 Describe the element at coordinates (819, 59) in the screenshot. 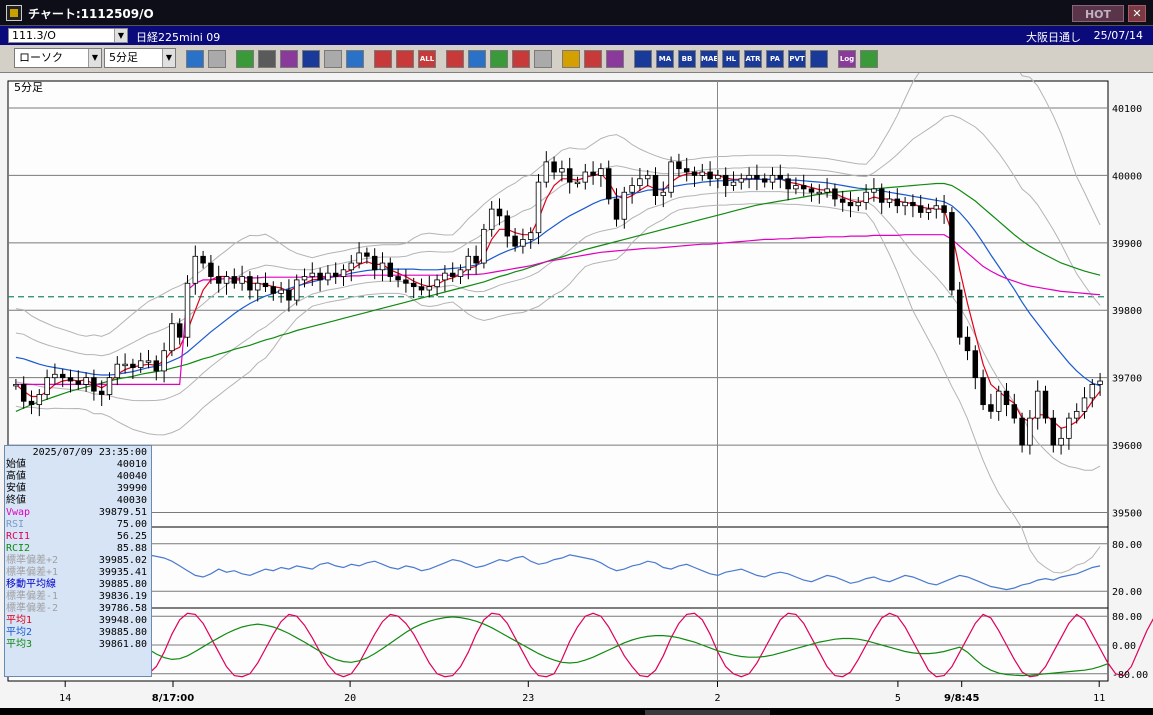

I see `window-icon` at that location.